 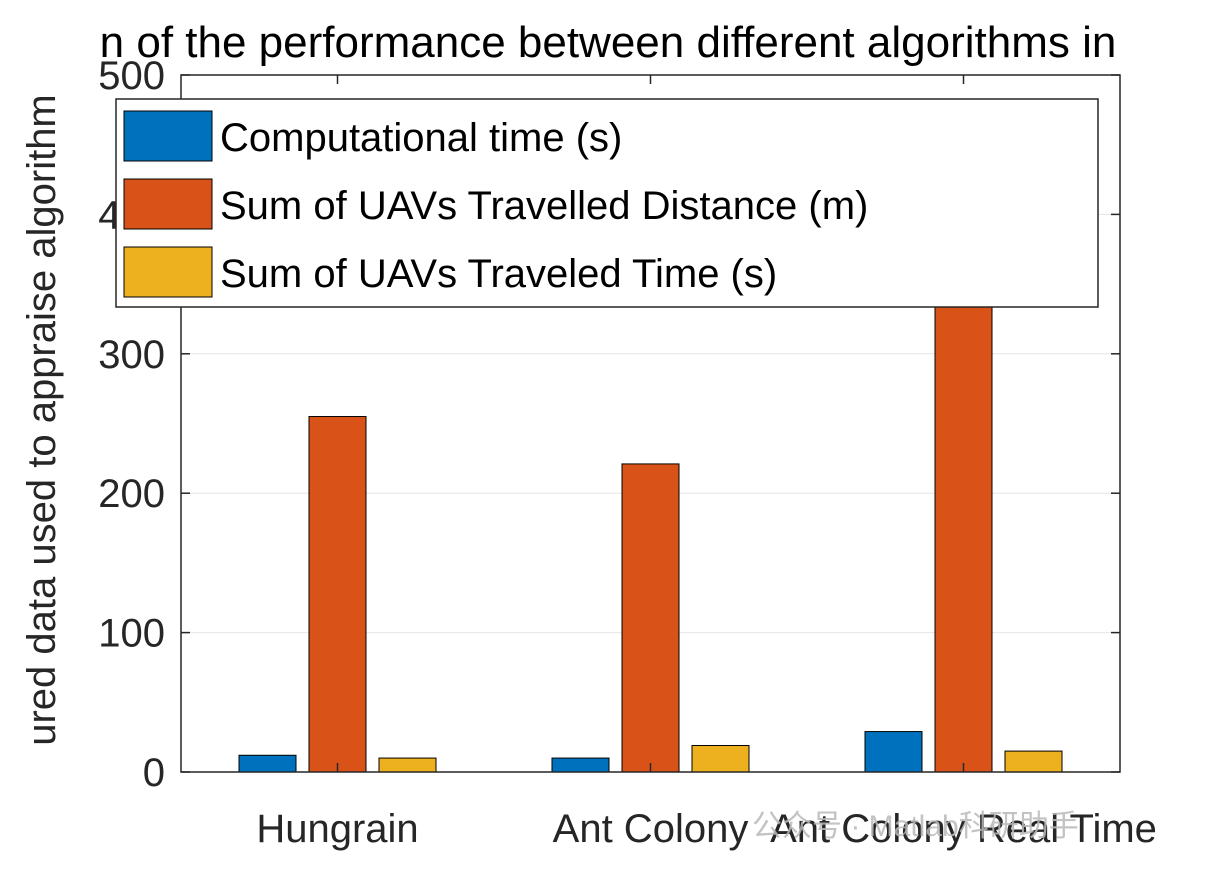 What do you see at coordinates (651, 829) in the screenshot?
I see `x-tick-label: Ant Colony` at bounding box center [651, 829].